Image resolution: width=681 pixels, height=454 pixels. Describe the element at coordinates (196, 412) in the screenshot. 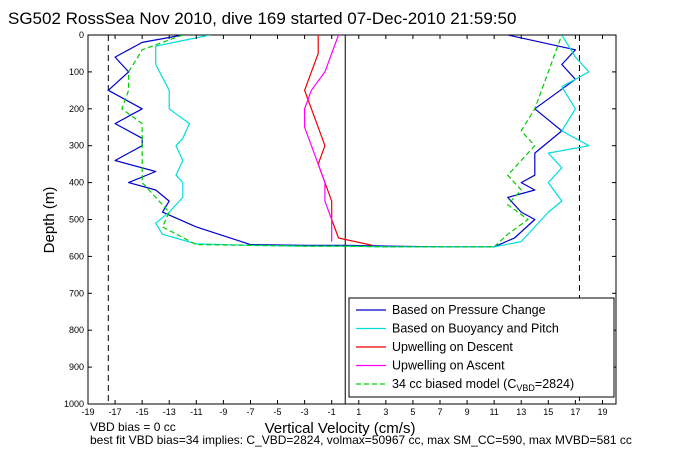

I see `x-tick-label: -11` at that location.